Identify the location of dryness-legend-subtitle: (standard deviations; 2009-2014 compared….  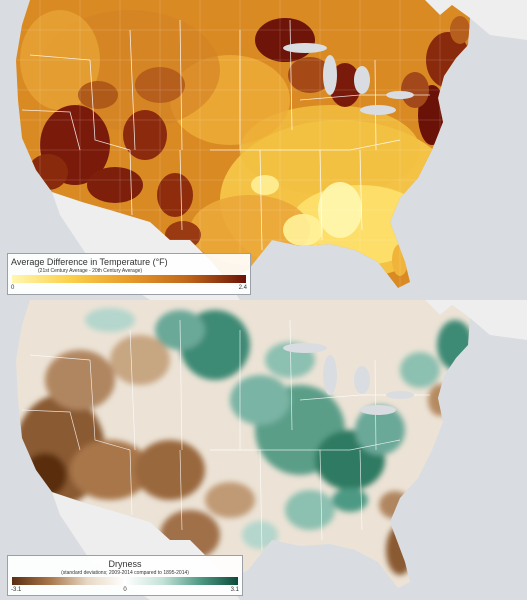
(125, 573).